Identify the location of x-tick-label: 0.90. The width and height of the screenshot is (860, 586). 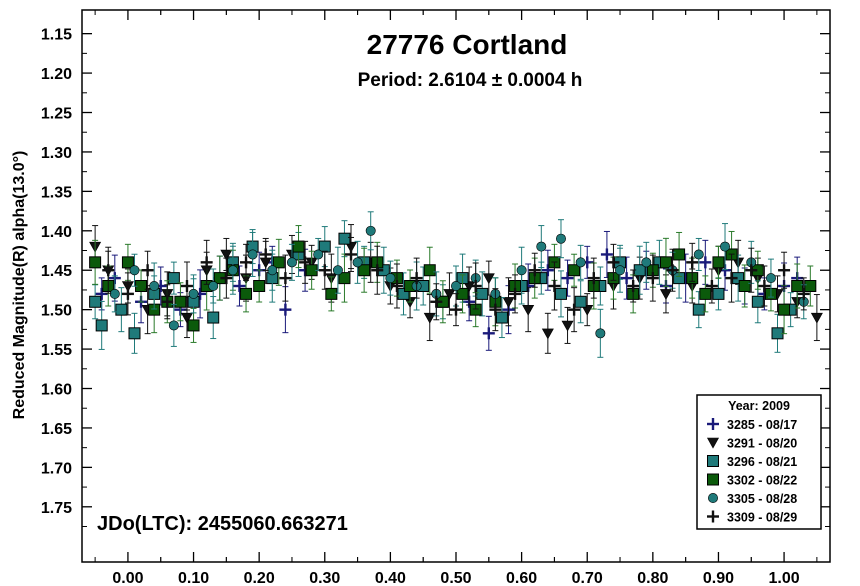
(718, 578).